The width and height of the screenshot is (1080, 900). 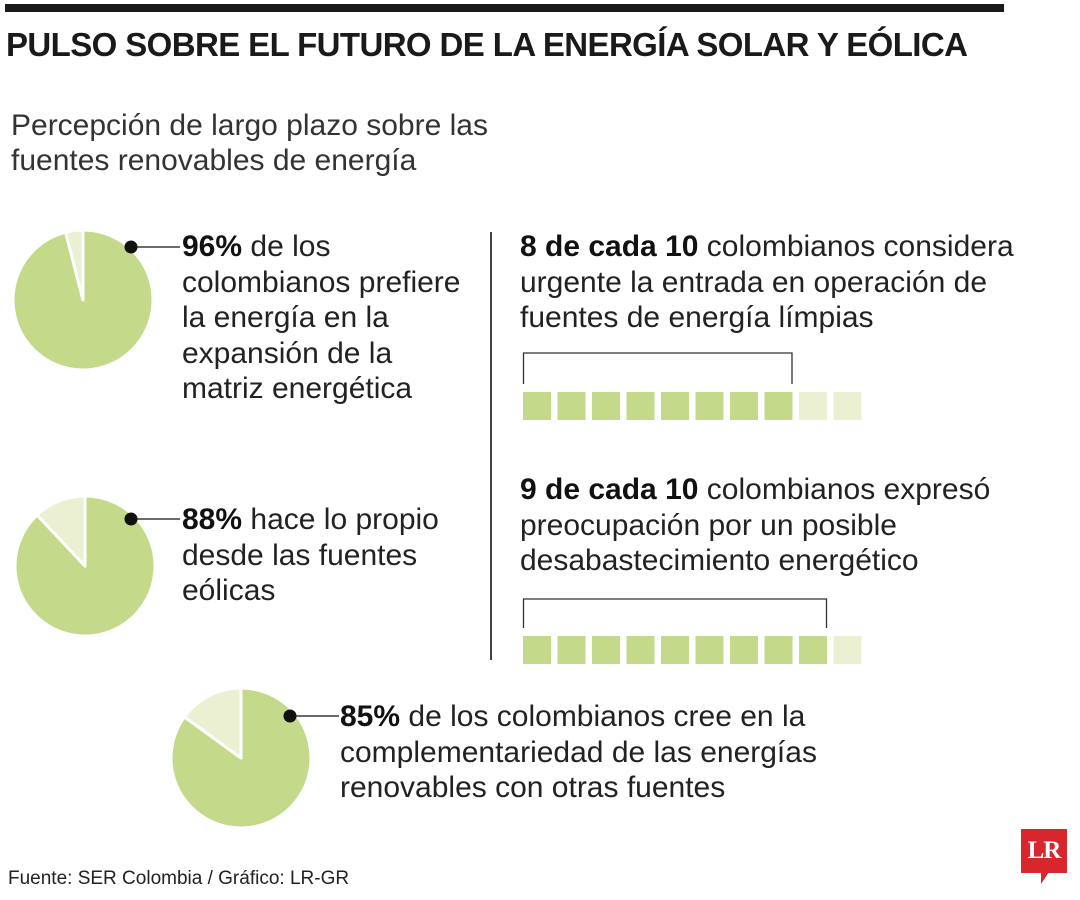 What do you see at coordinates (692, 386) in the screenshot?
I see `pictogram-urgente` at bounding box center [692, 386].